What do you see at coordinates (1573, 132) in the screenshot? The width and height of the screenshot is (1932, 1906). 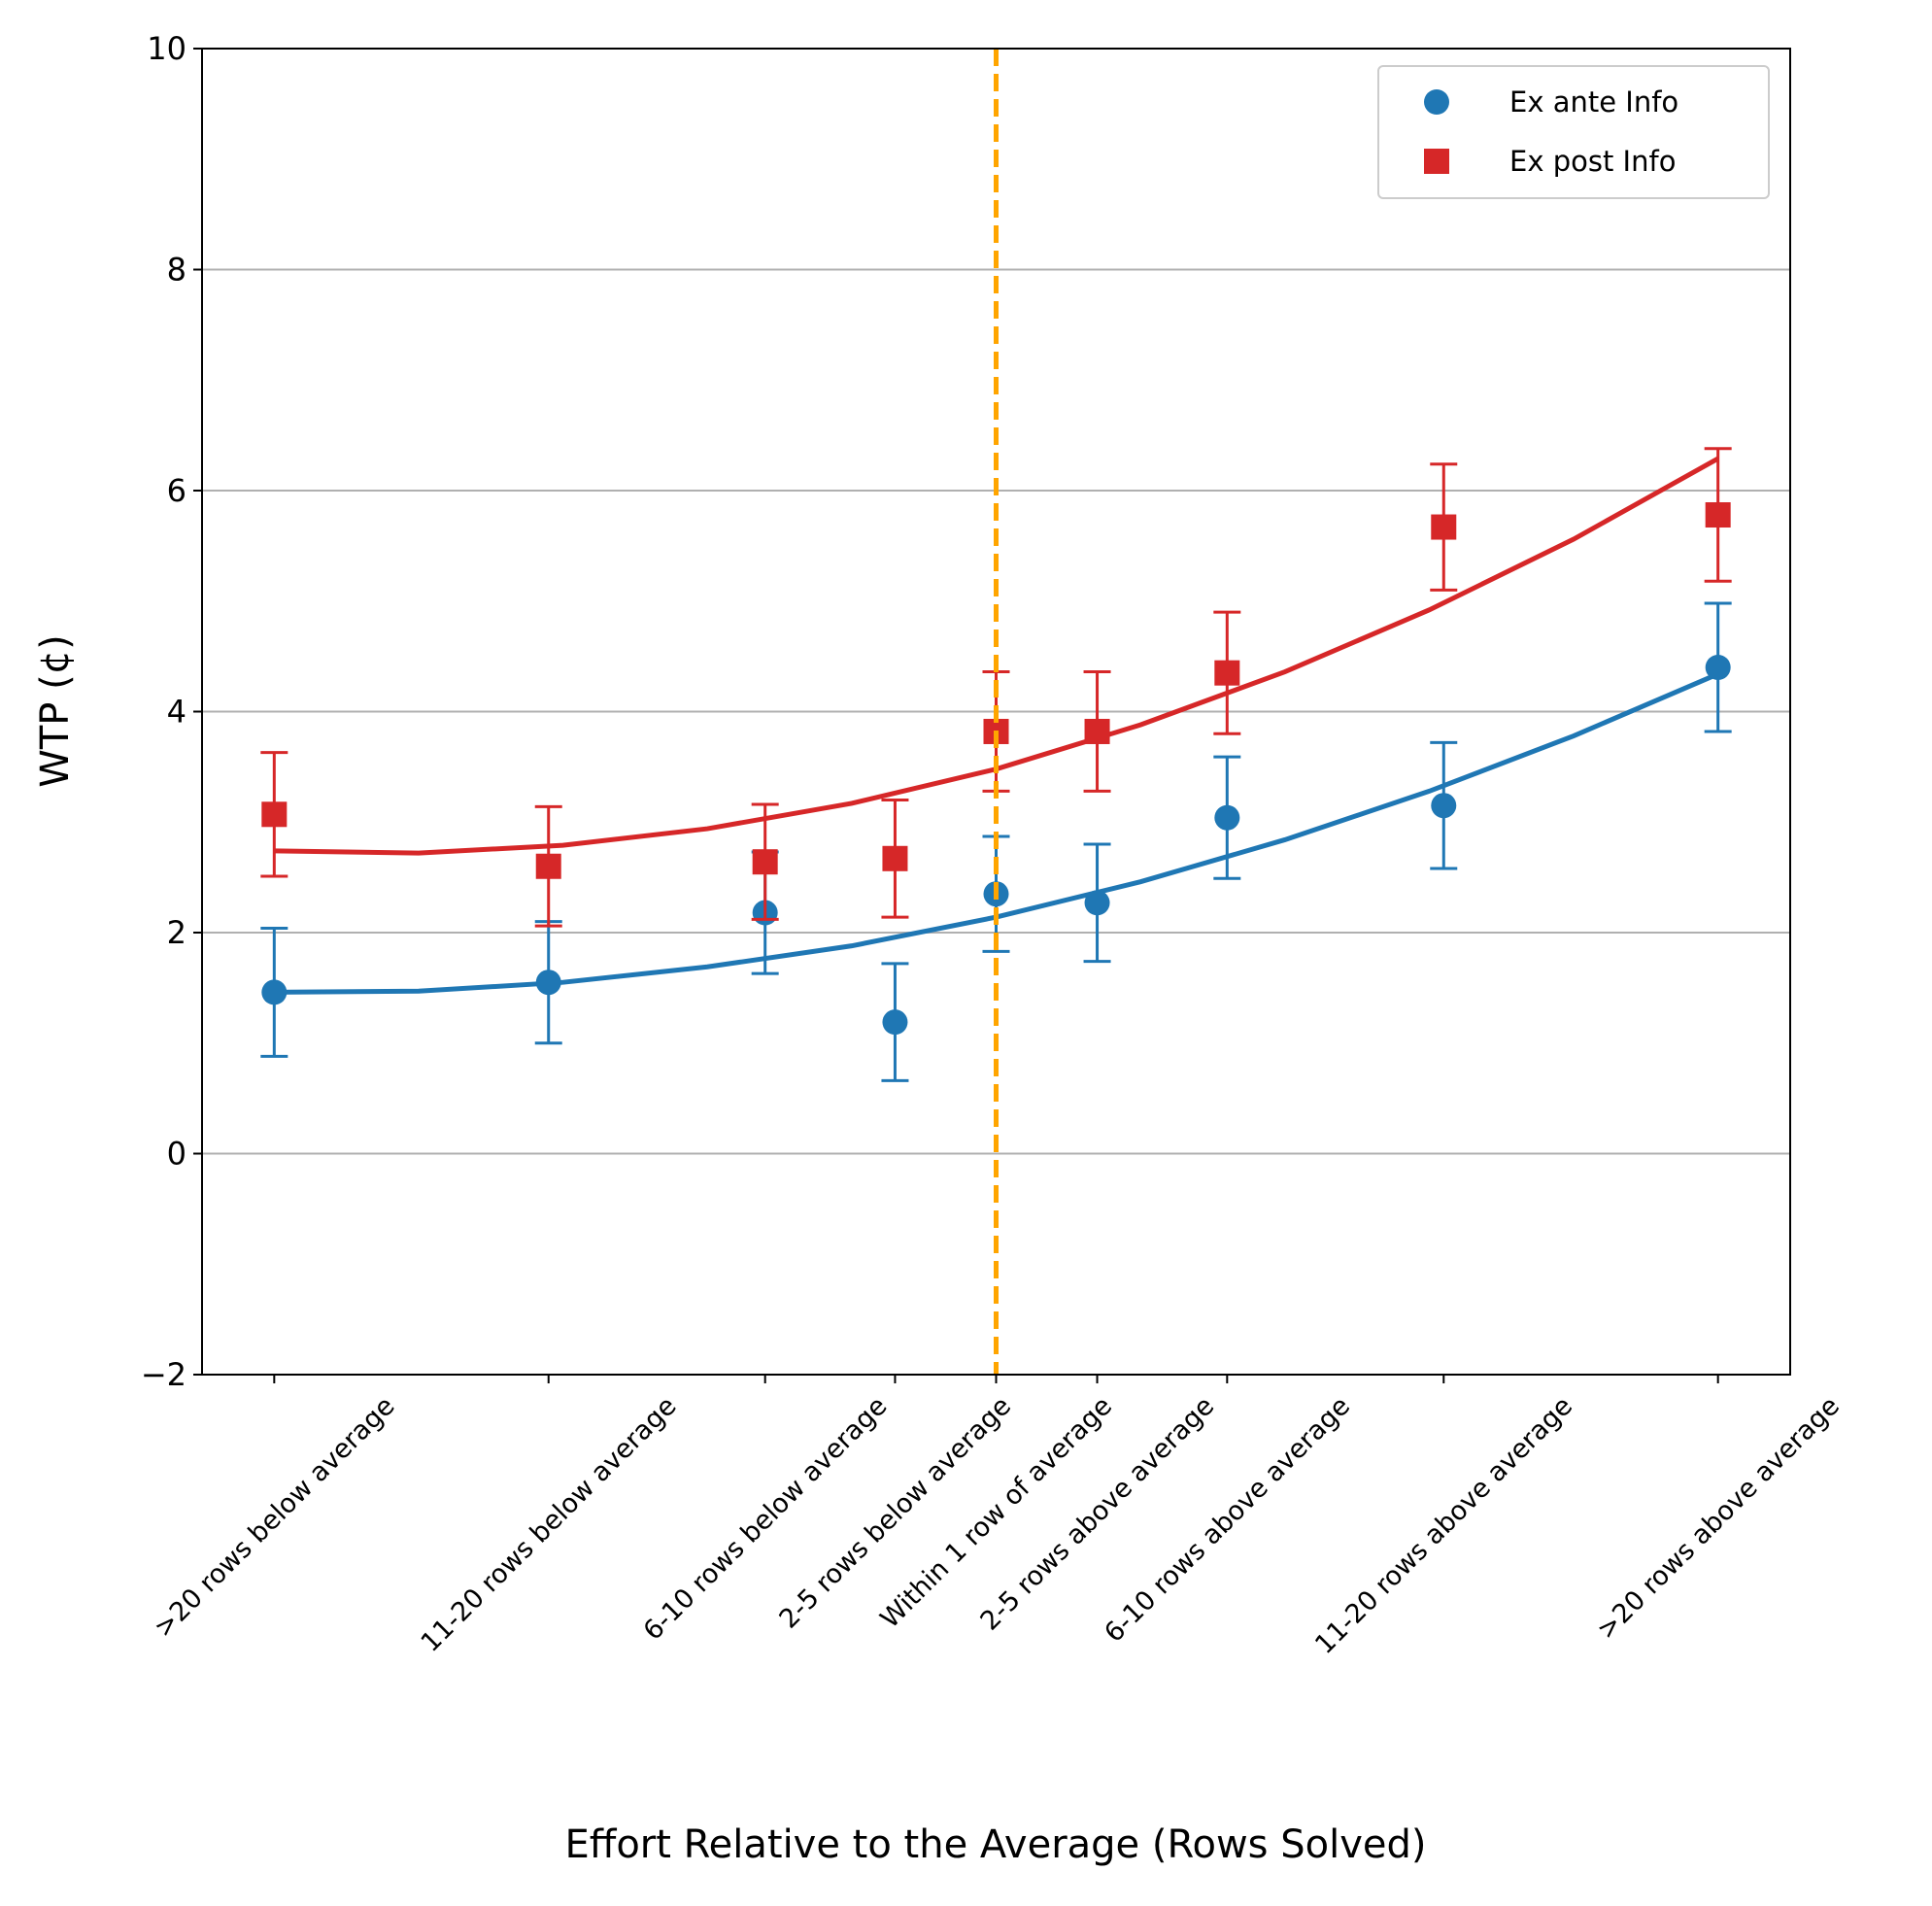 I see `legend-box` at bounding box center [1573, 132].